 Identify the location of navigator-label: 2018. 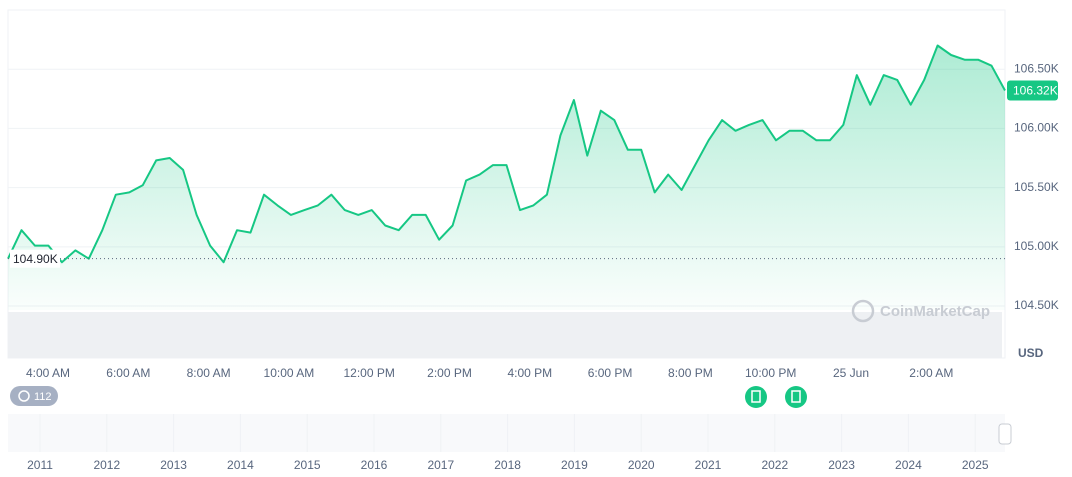
(507, 465).